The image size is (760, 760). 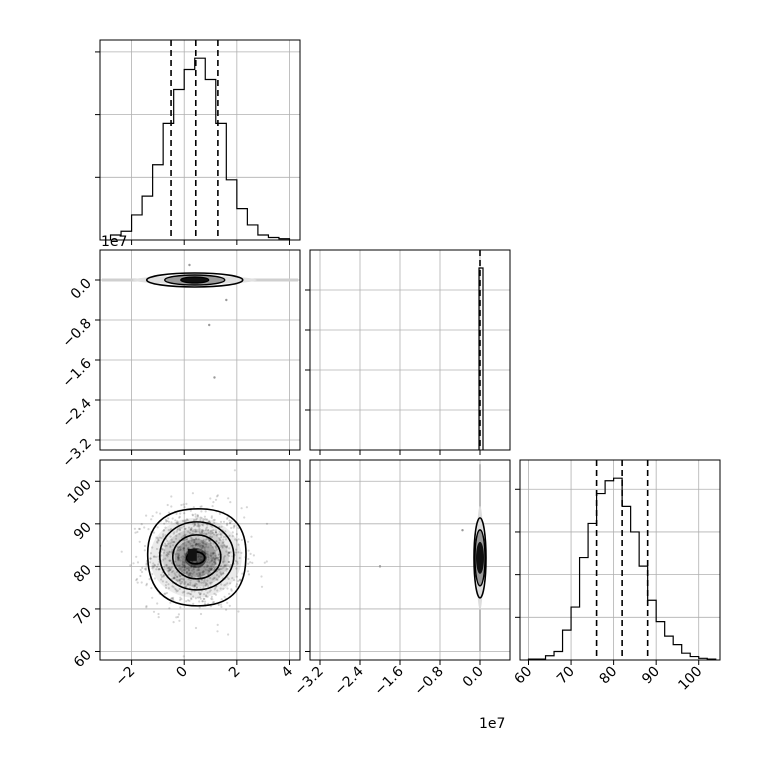 I want to click on histogram-step, so click(x=622, y=568).